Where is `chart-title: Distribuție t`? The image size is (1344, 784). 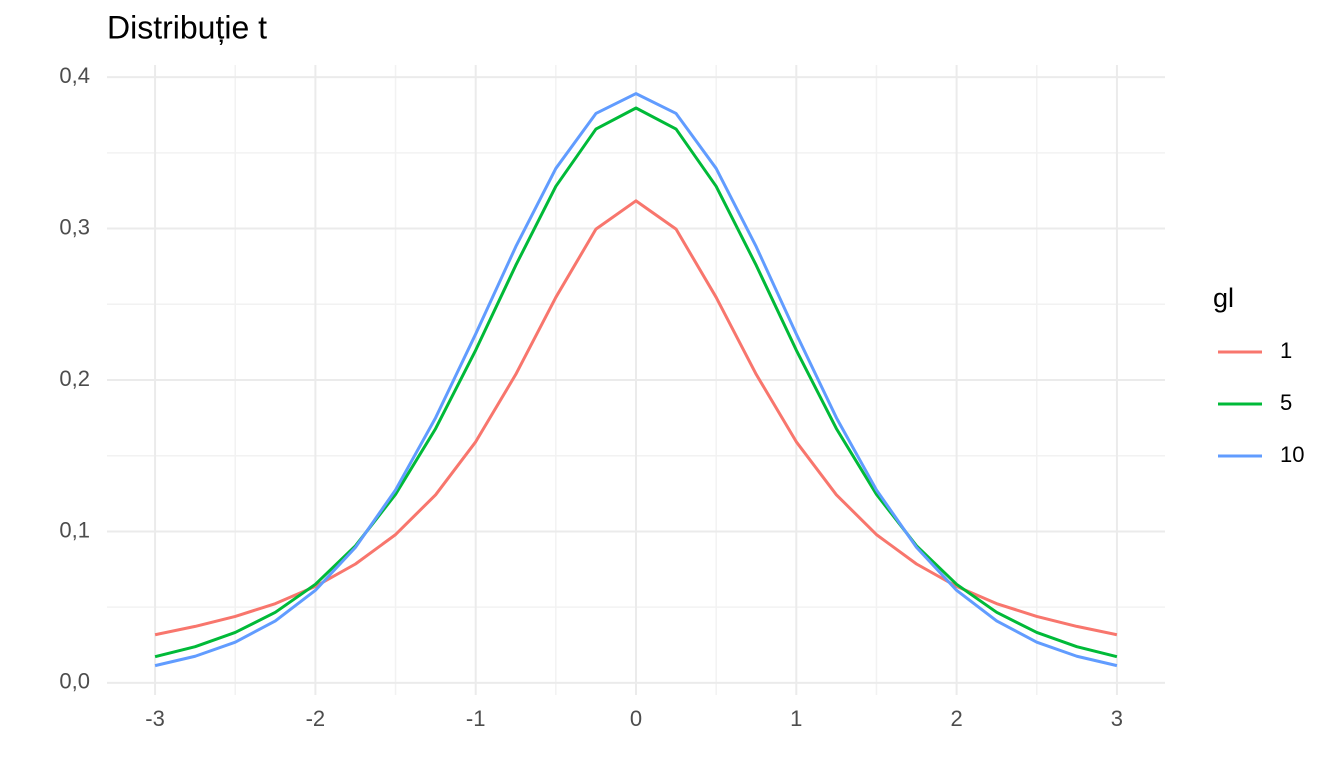
chart-title: Distribuție t is located at coordinates (187, 27).